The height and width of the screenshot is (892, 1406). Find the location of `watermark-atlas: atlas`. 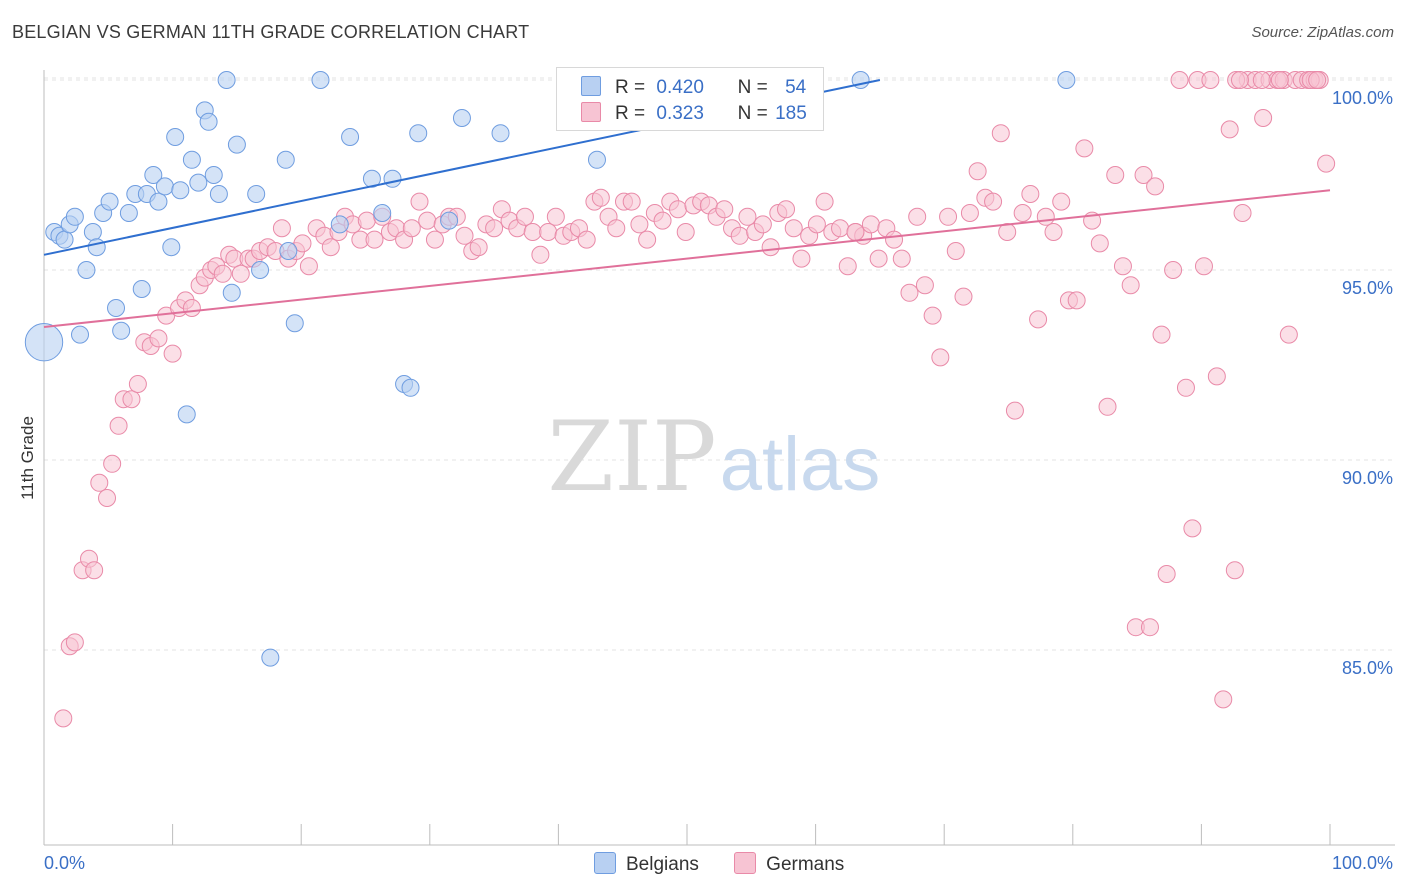

watermark-atlas: atlas is located at coordinates (800, 464).